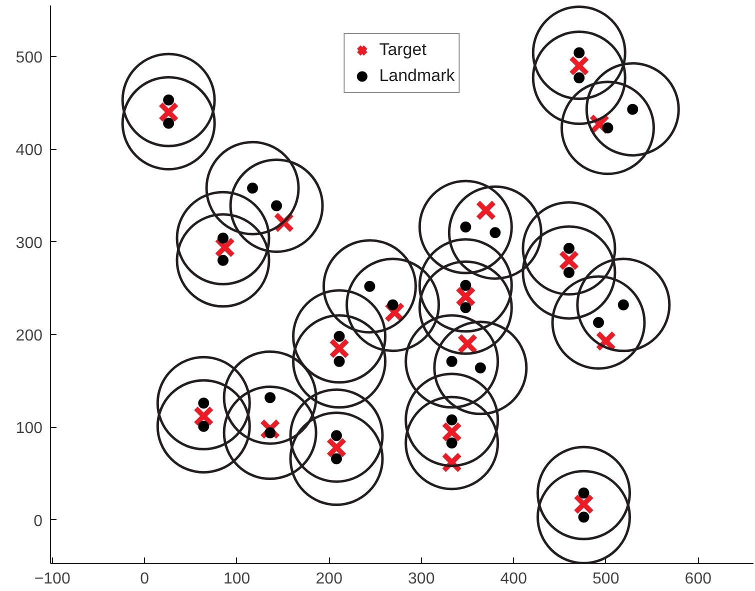  What do you see at coordinates (145, 579) in the screenshot?
I see `x-tick-label: 0` at bounding box center [145, 579].